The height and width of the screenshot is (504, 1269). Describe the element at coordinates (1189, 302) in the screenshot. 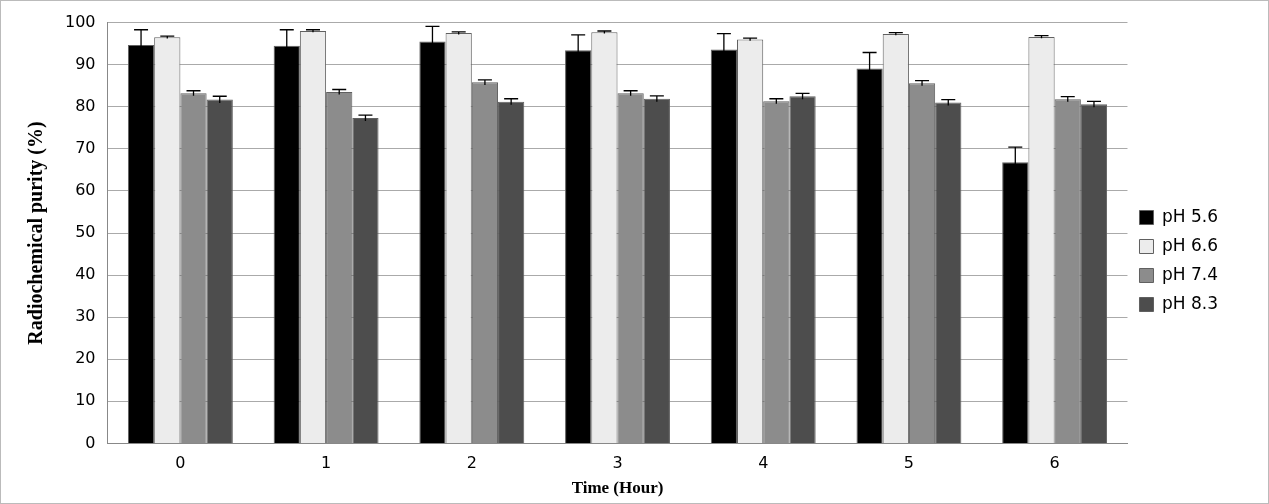

I see `legend-label: pH 8.3` at that location.